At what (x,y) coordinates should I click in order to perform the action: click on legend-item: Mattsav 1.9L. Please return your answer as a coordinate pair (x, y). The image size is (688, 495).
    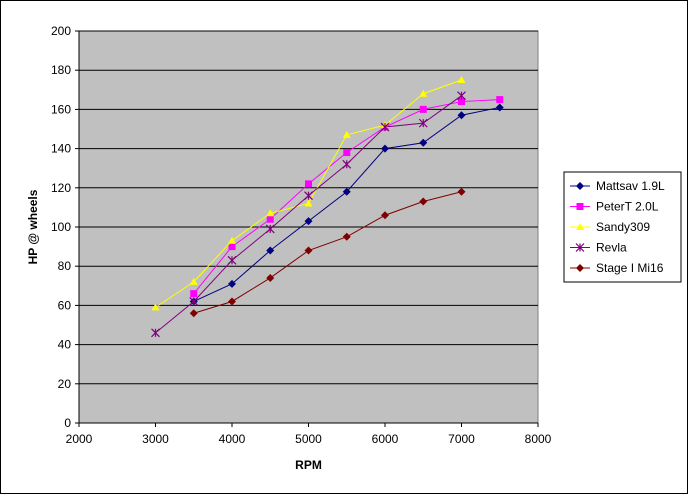
    Looking at the image, I should click on (617, 186).